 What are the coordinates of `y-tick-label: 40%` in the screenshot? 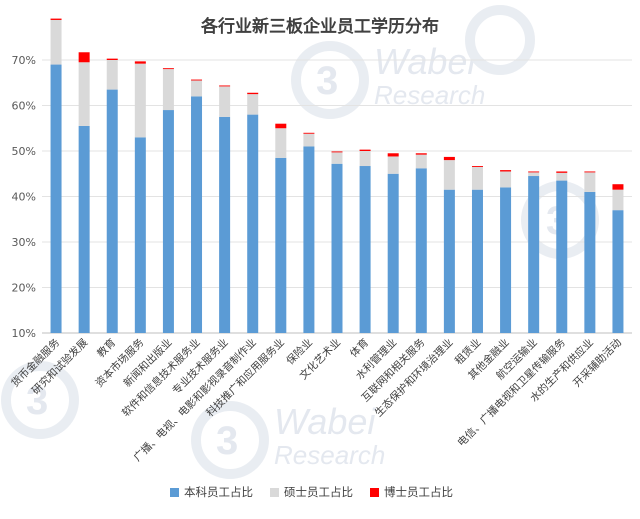 It's located at (24, 197).